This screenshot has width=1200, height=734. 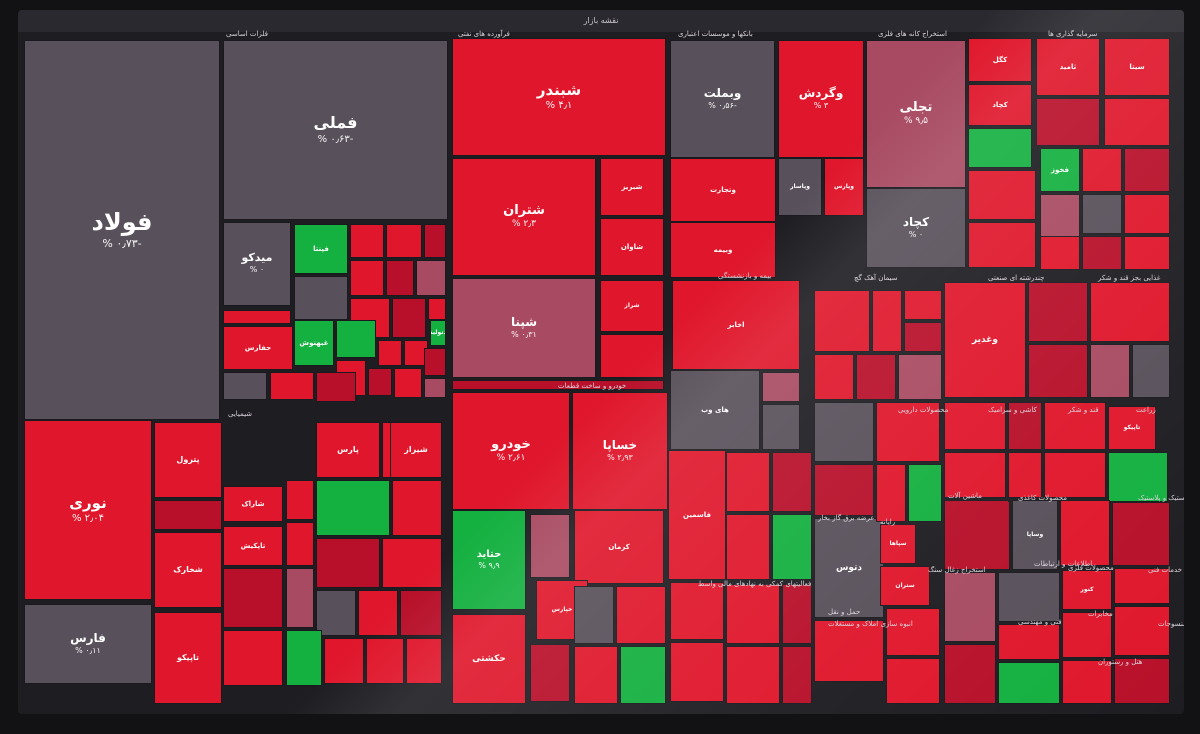 What do you see at coordinates (489, 560) in the screenshot?
I see `treemap-tile: حتاید% ۹٫۹` at bounding box center [489, 560].